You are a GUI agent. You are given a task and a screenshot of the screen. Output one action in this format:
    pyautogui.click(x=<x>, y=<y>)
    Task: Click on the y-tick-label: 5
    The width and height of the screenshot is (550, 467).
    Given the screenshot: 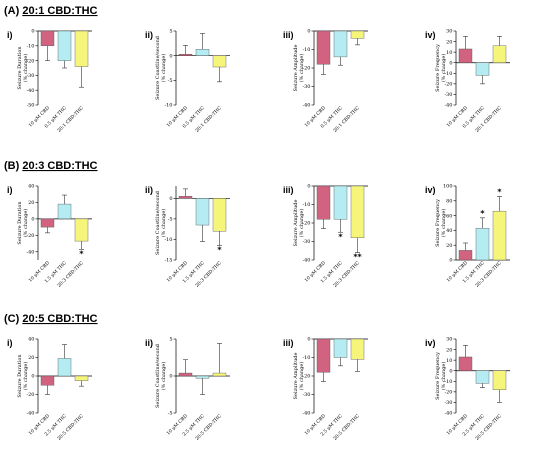 What is the action you would take?
    pyautogui.click(x=170, y=340)
    